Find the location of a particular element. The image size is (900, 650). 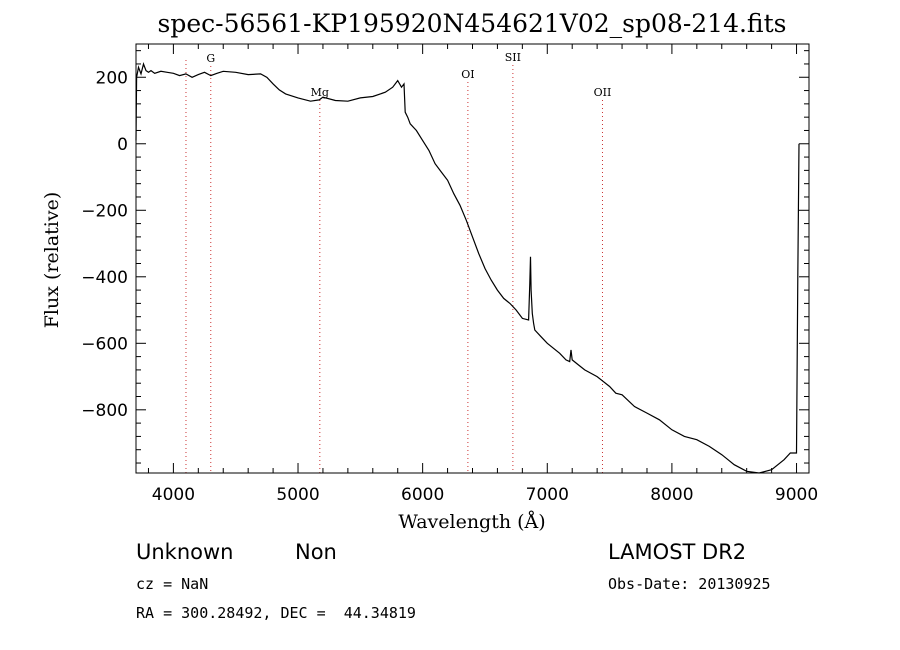

spectral-line-label: OI is located at coordinates (467, 74).